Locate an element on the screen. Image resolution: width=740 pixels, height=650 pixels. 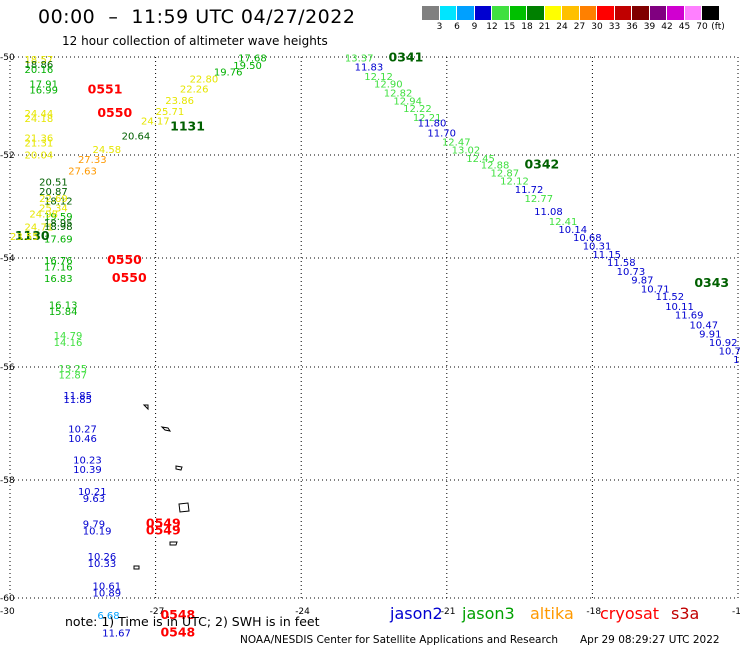
islands is located at coordinates (161, 487).